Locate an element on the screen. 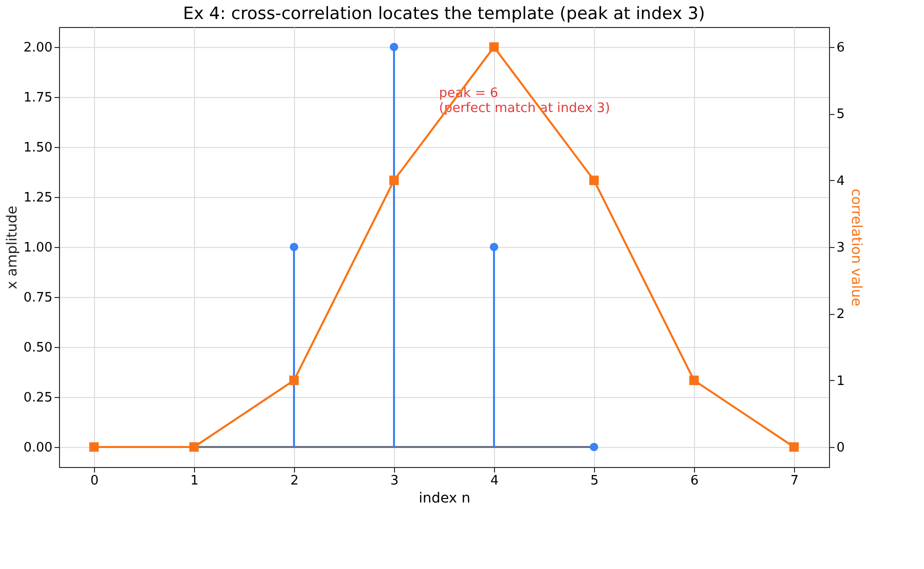 This screenshot has width=924, height=569. y-tick-label: 0.50 is located at coordinates (38, 348).